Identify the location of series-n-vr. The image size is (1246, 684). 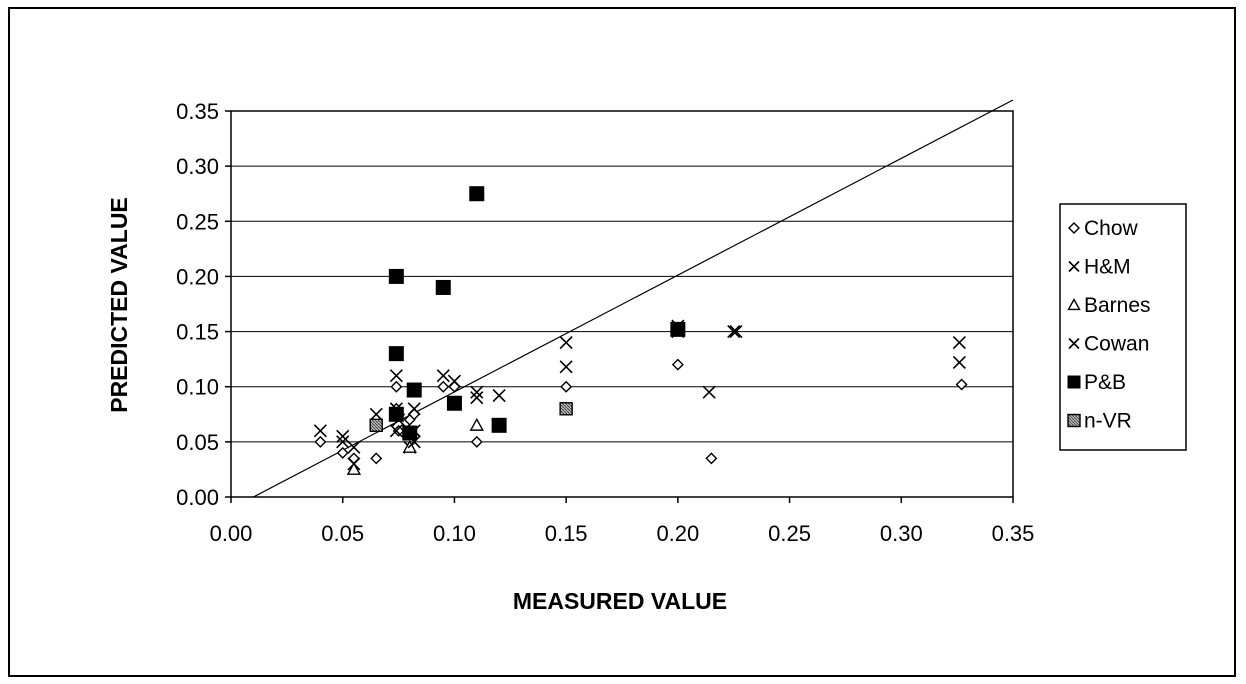
(471, 417).